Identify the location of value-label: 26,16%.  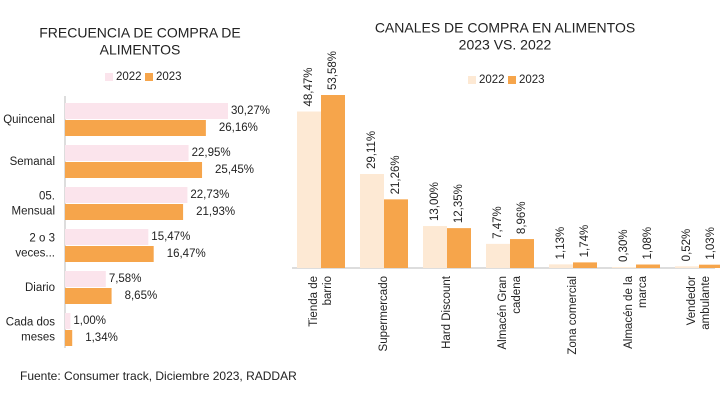
(238, 128).